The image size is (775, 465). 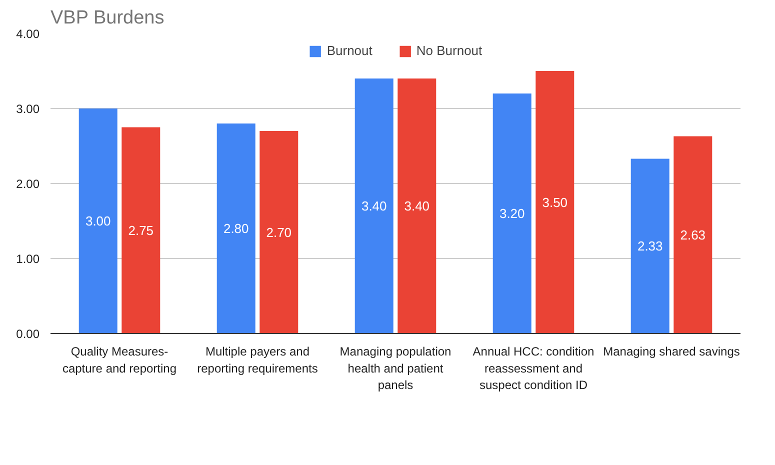 I want to click on data-label: 3.20, so click(x=512, y=213).